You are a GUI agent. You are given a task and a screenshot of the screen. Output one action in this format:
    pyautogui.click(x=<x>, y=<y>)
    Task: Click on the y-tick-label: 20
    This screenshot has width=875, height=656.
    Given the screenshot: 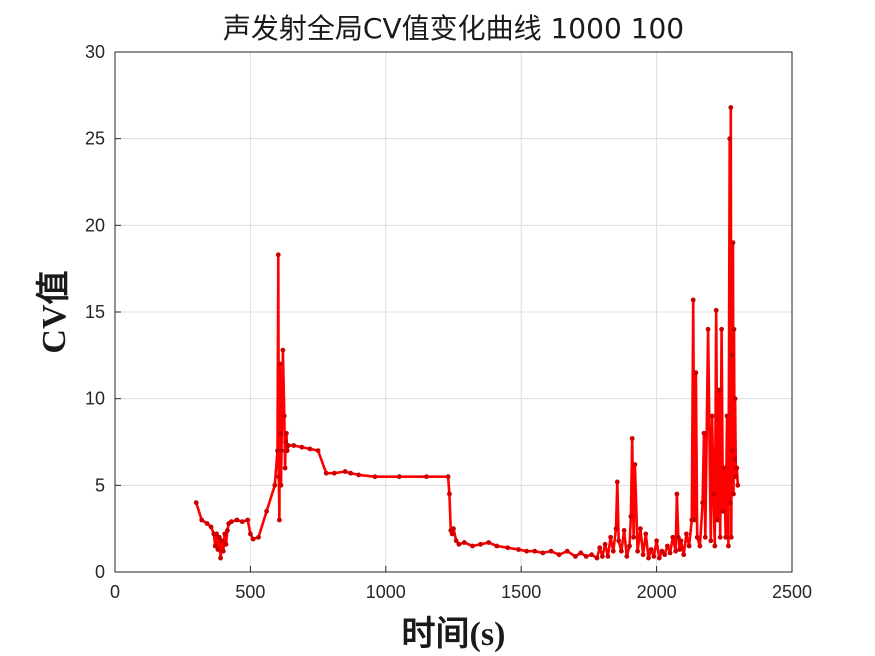 What is the action you would take?
    pyautogui.click(x=95, y=225)
    